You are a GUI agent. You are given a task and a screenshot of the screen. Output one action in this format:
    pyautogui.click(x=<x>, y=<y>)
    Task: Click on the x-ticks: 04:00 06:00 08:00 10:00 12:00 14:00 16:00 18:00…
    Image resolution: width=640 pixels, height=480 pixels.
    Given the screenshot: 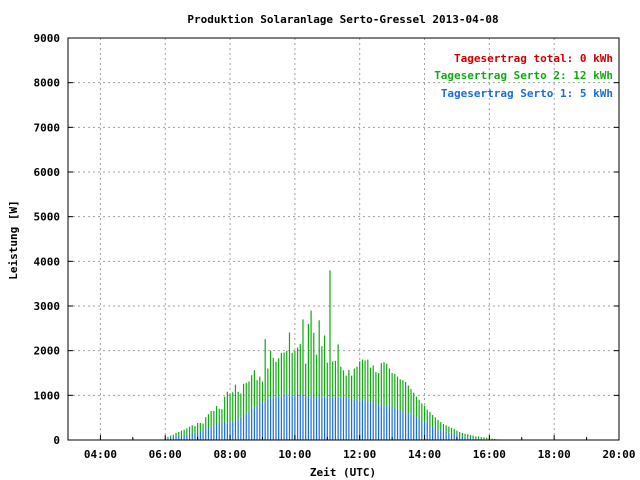 What is the action you would take?
    pyautogui.click(x=351, y=448)
    